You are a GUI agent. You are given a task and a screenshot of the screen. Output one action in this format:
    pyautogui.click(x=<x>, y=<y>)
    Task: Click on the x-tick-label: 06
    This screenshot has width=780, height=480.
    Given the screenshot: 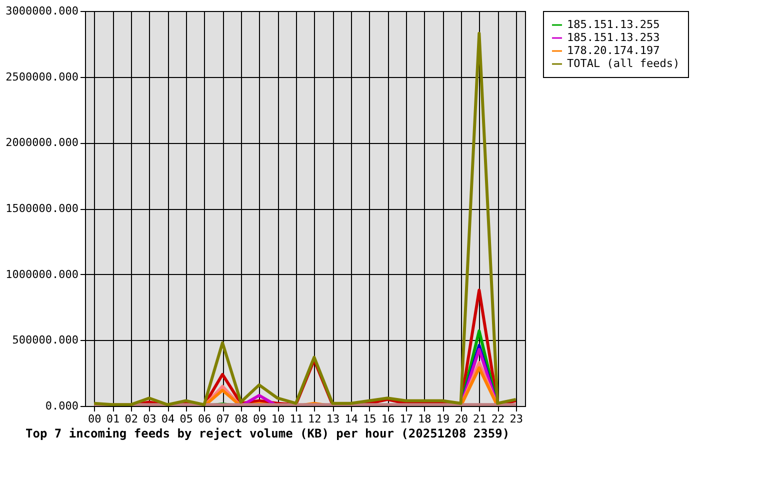 What is the action you would take?
    pyautogui.click(x=205, y=419)
    